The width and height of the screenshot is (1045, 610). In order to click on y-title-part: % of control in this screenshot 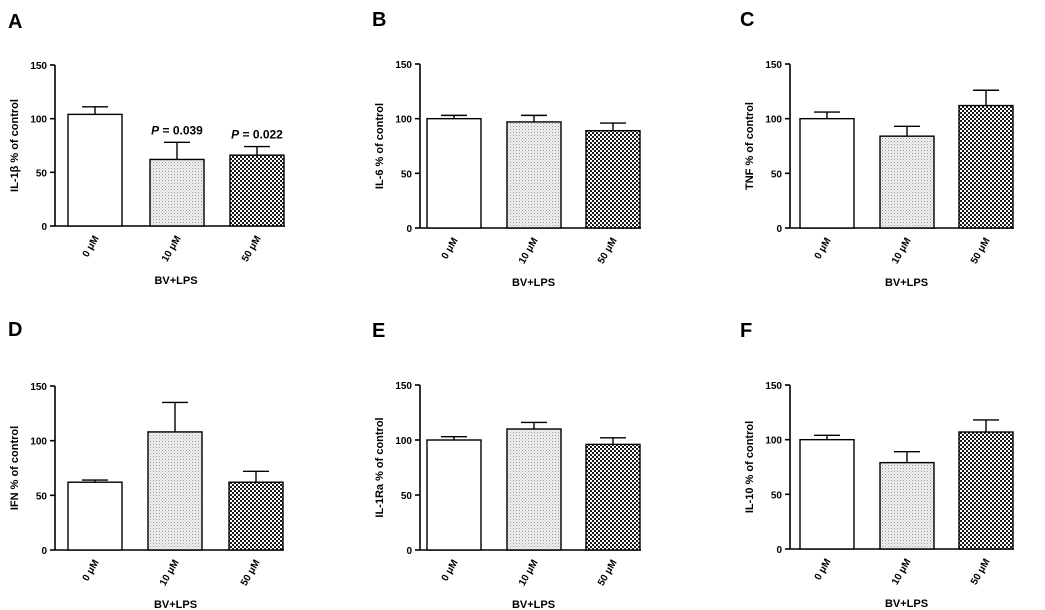, I will do `click(15, 132)`.